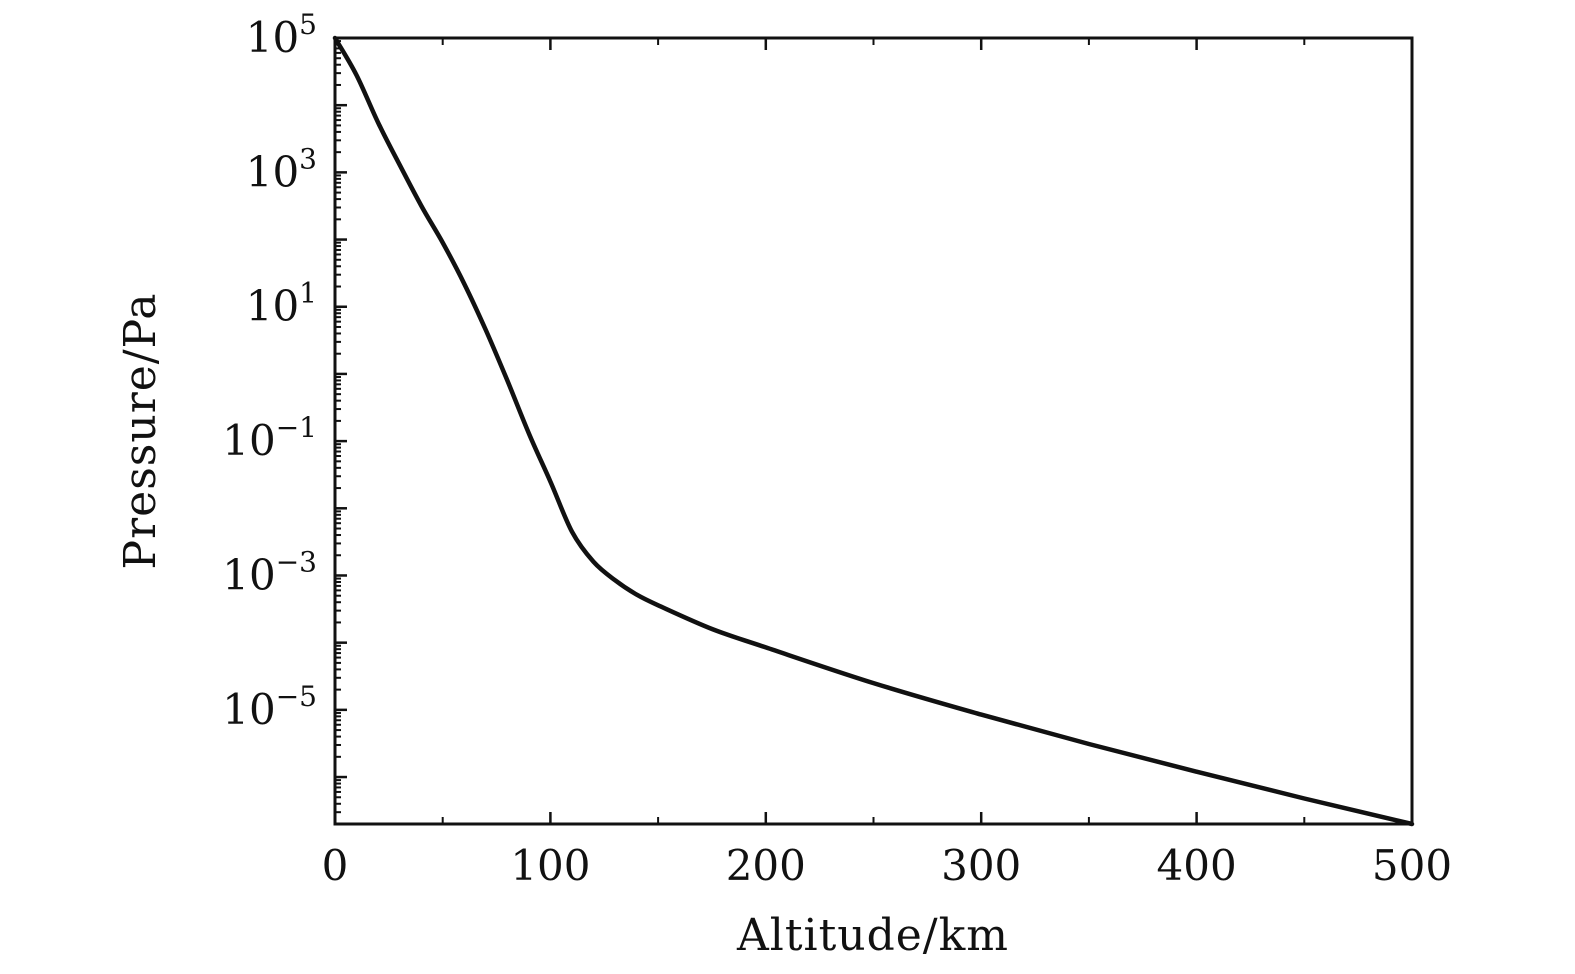 This screenshot has height=974, width=1575. What do you see at coordinates (887, 865) in the screenshot?
I see `x-axis-tick-labels: 0 100 200 300 400 500` at bounding box center [887, 865].